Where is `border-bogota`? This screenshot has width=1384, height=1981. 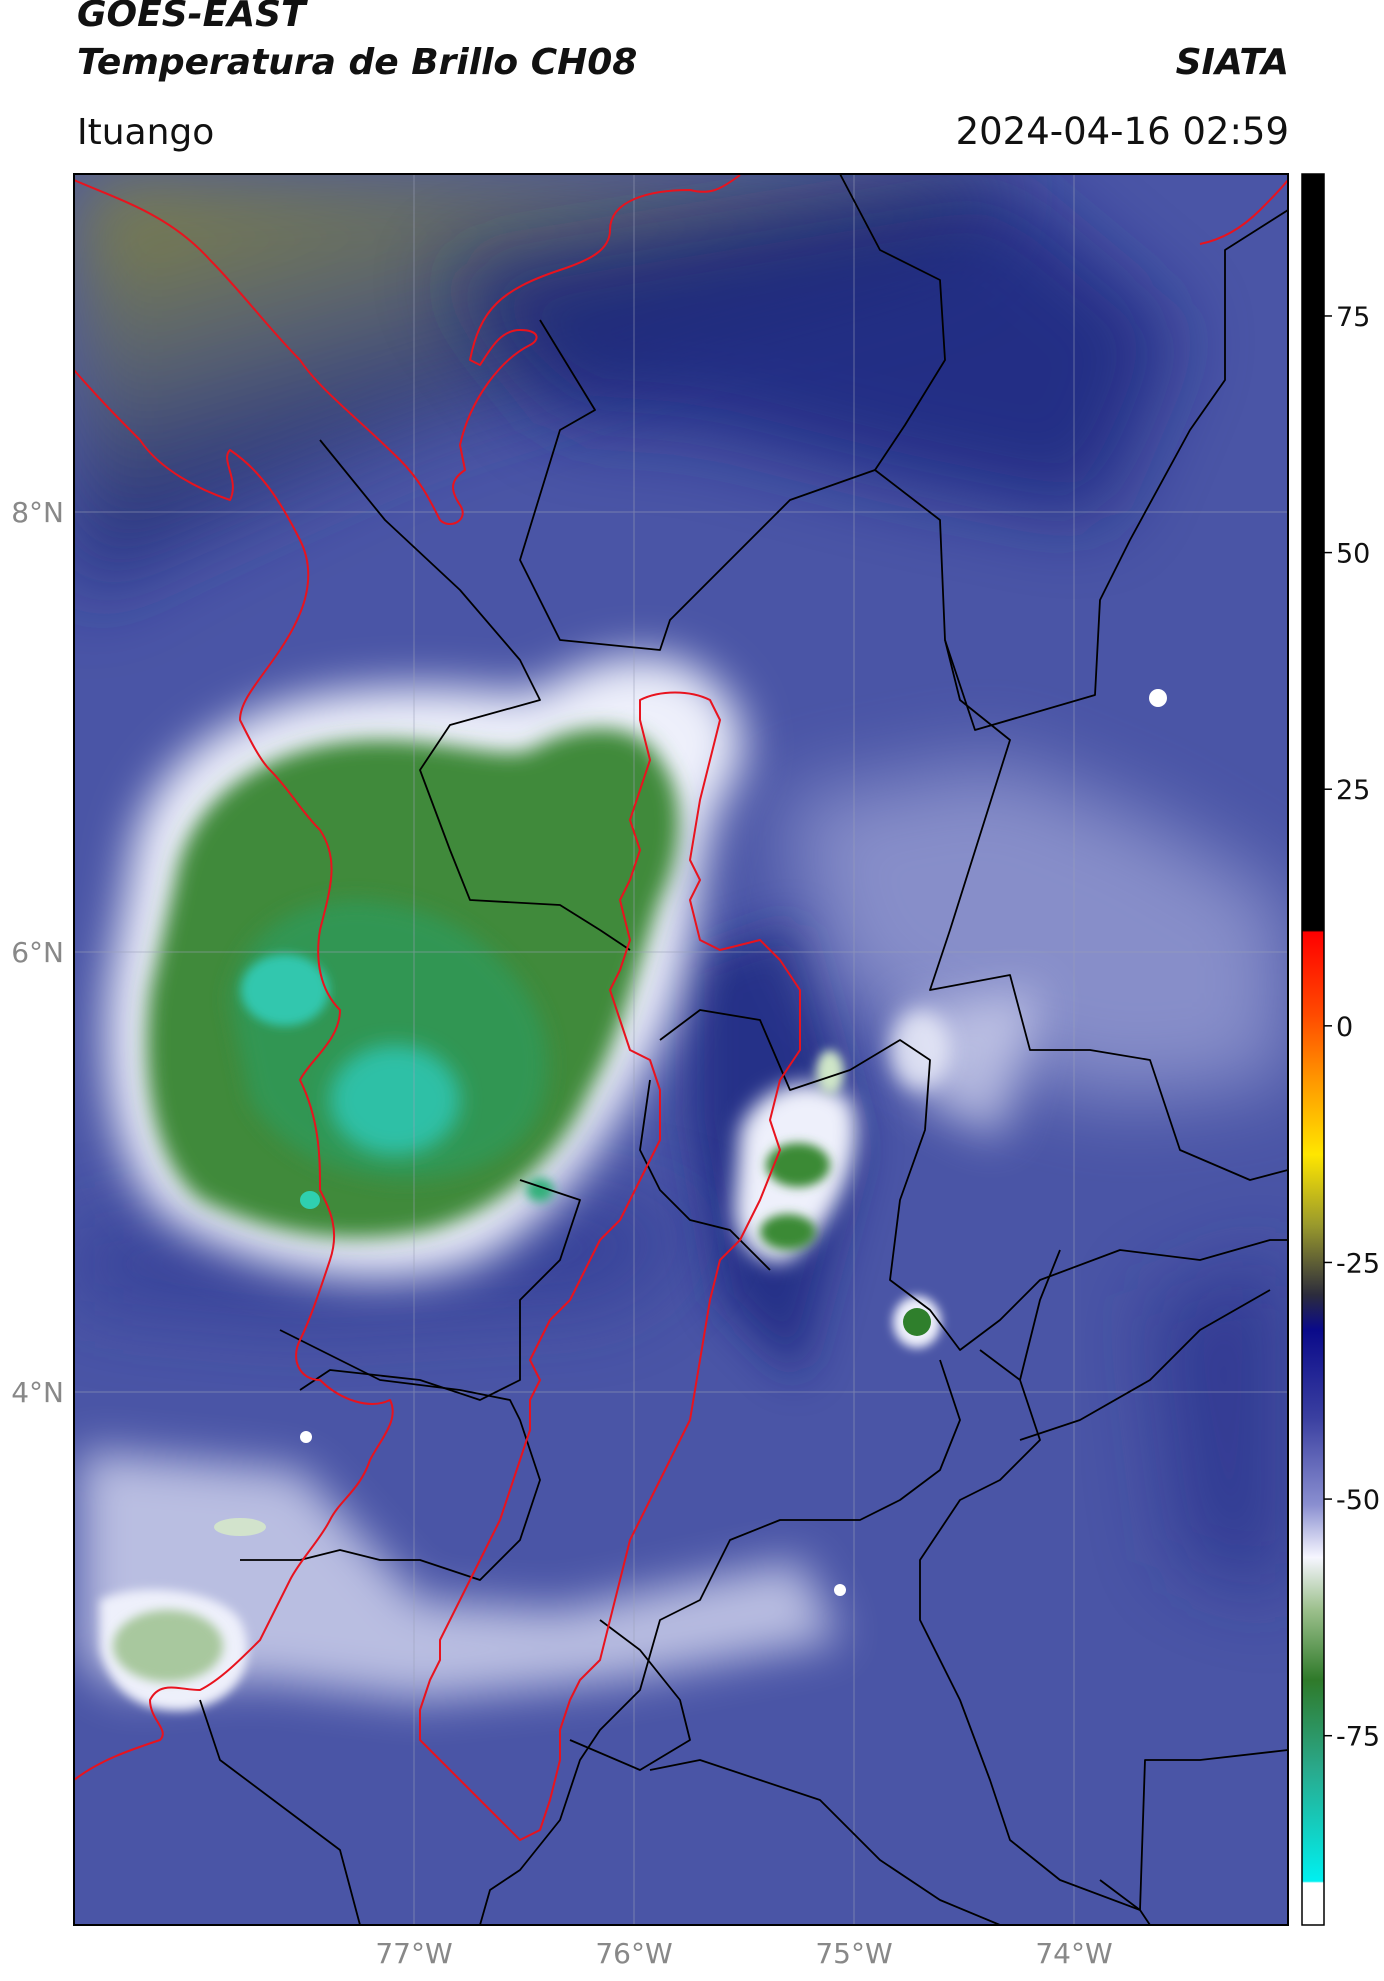 border-bogota is located at coordinates (1040, 1315).